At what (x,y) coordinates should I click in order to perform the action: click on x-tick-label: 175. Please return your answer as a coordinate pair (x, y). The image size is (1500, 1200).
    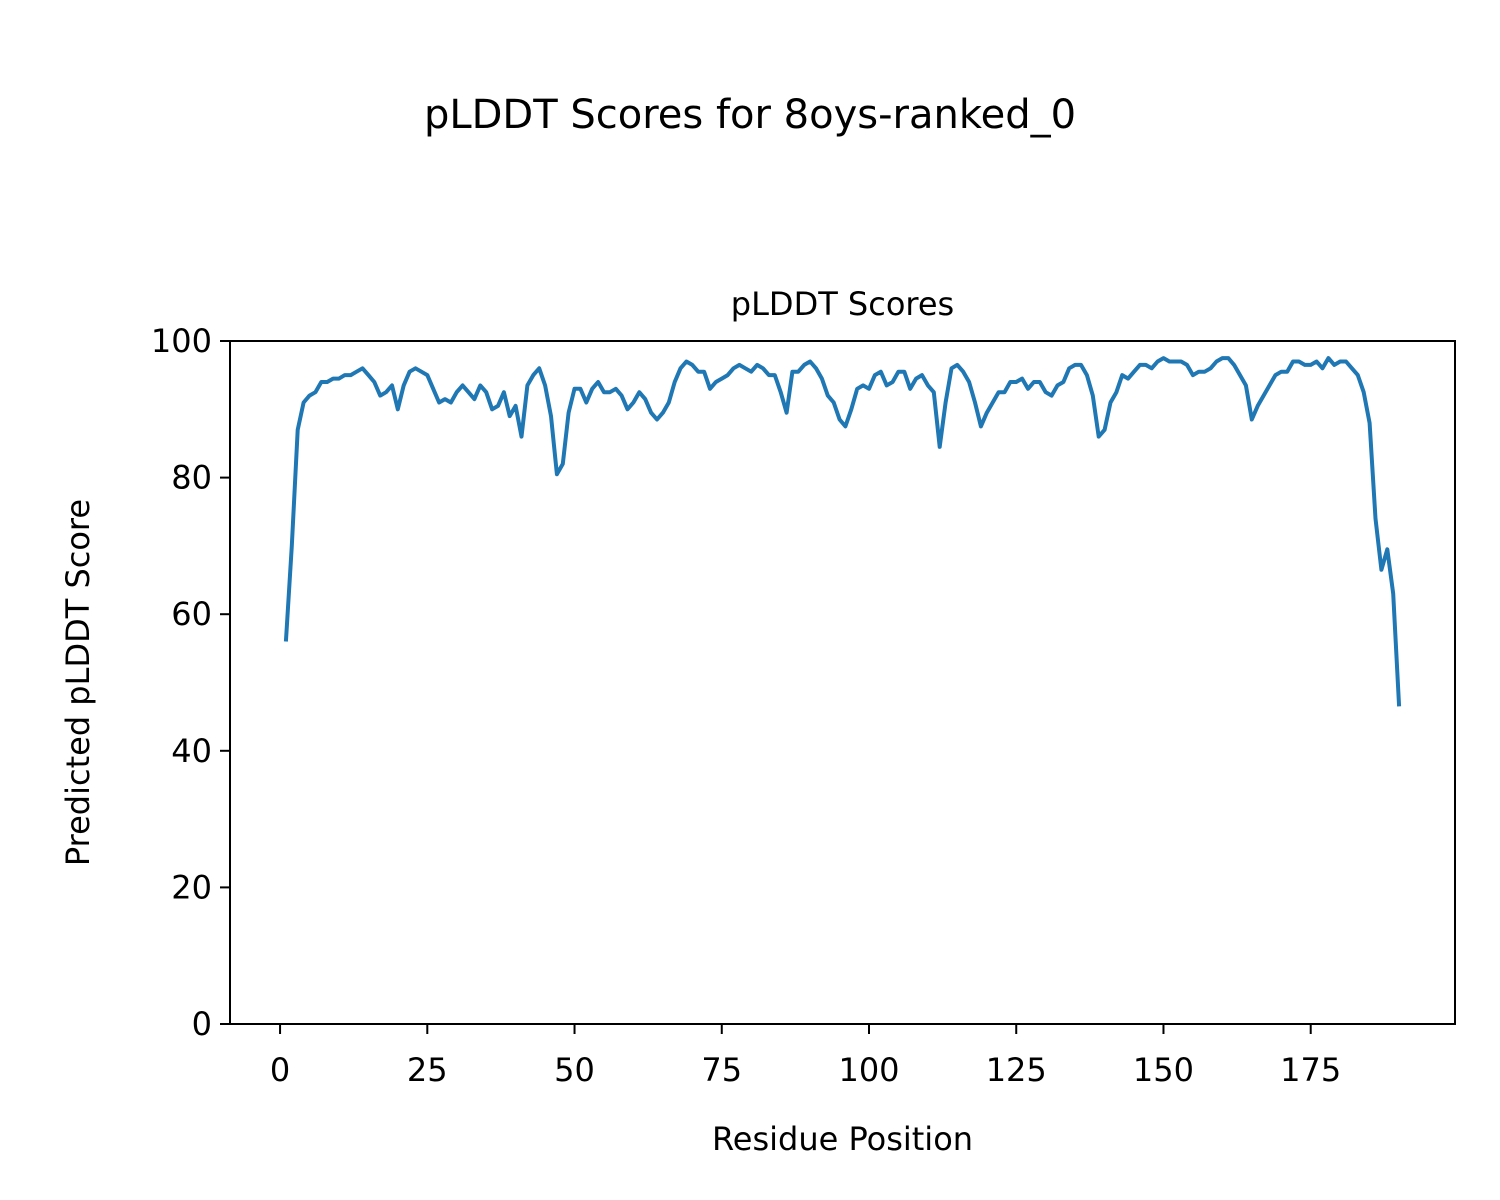
    Looking at the image, I should click on (1310, 1070).